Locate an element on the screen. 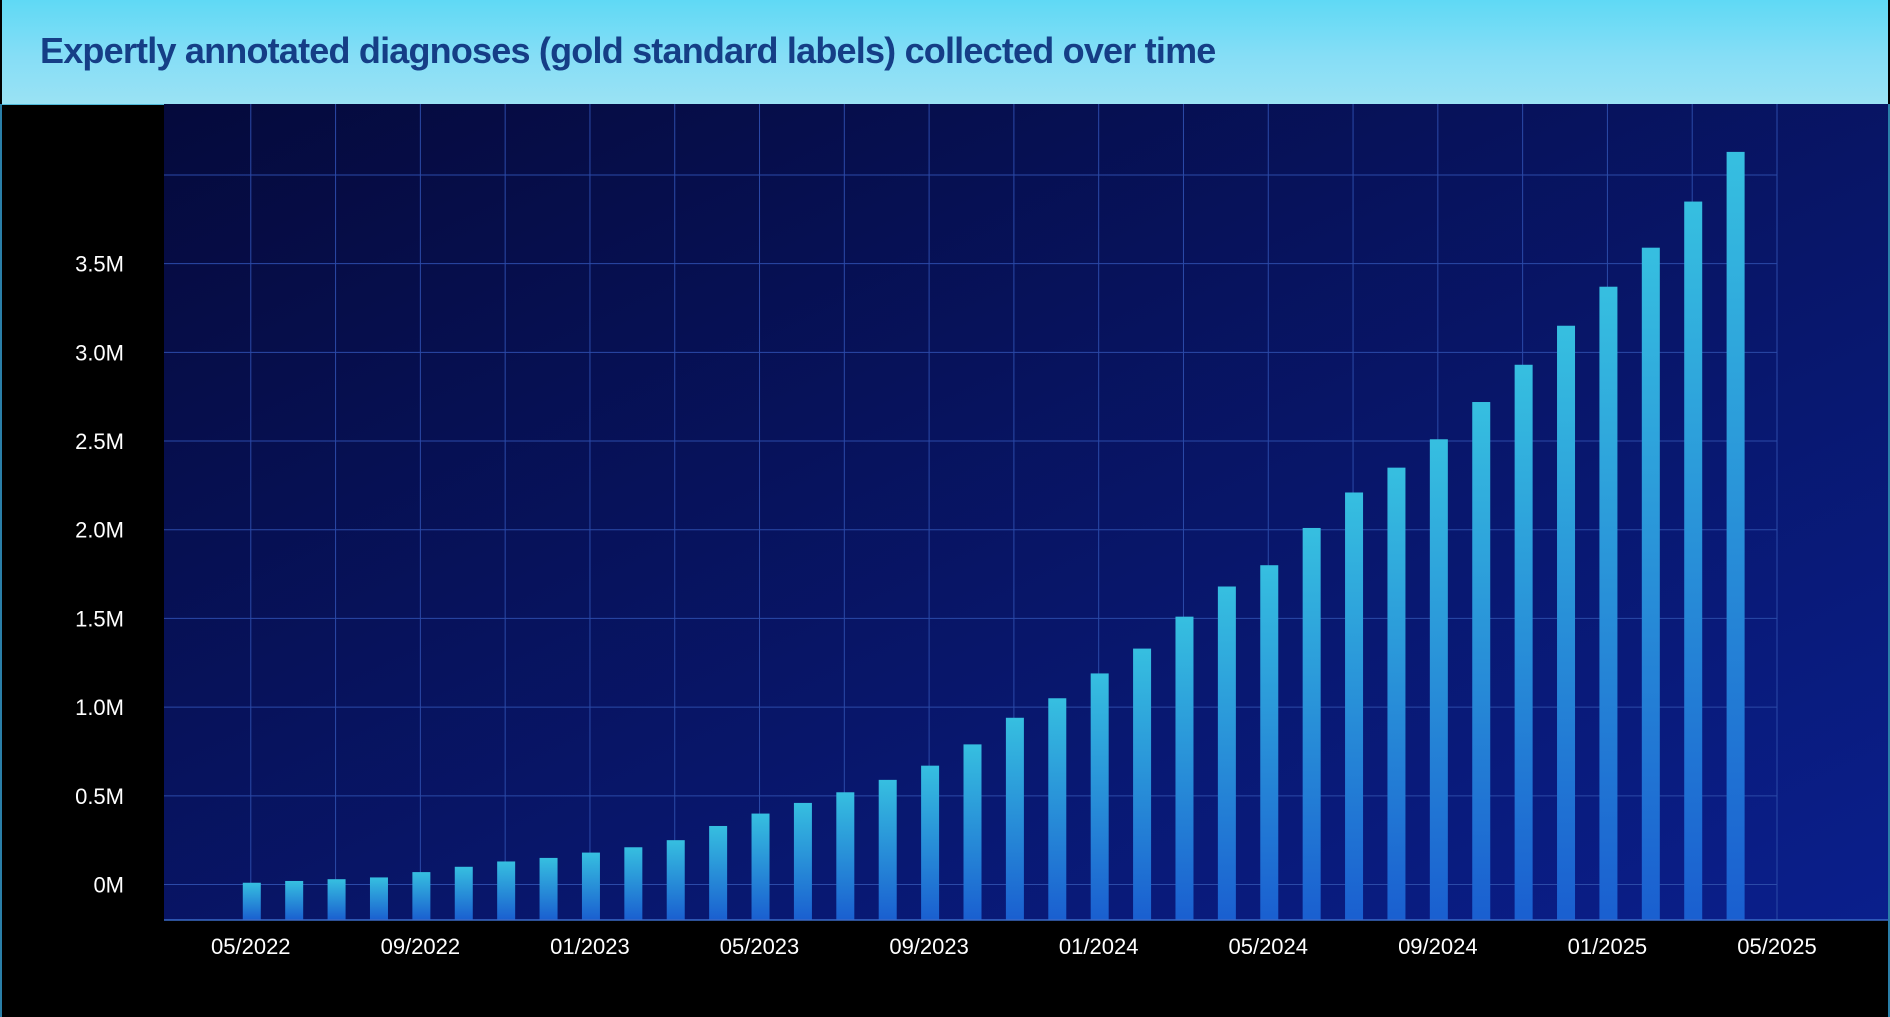 The height and width of the screenshot is (1017, 1890). y-tick-label: 0.5M is located at coordinates (99, 796).